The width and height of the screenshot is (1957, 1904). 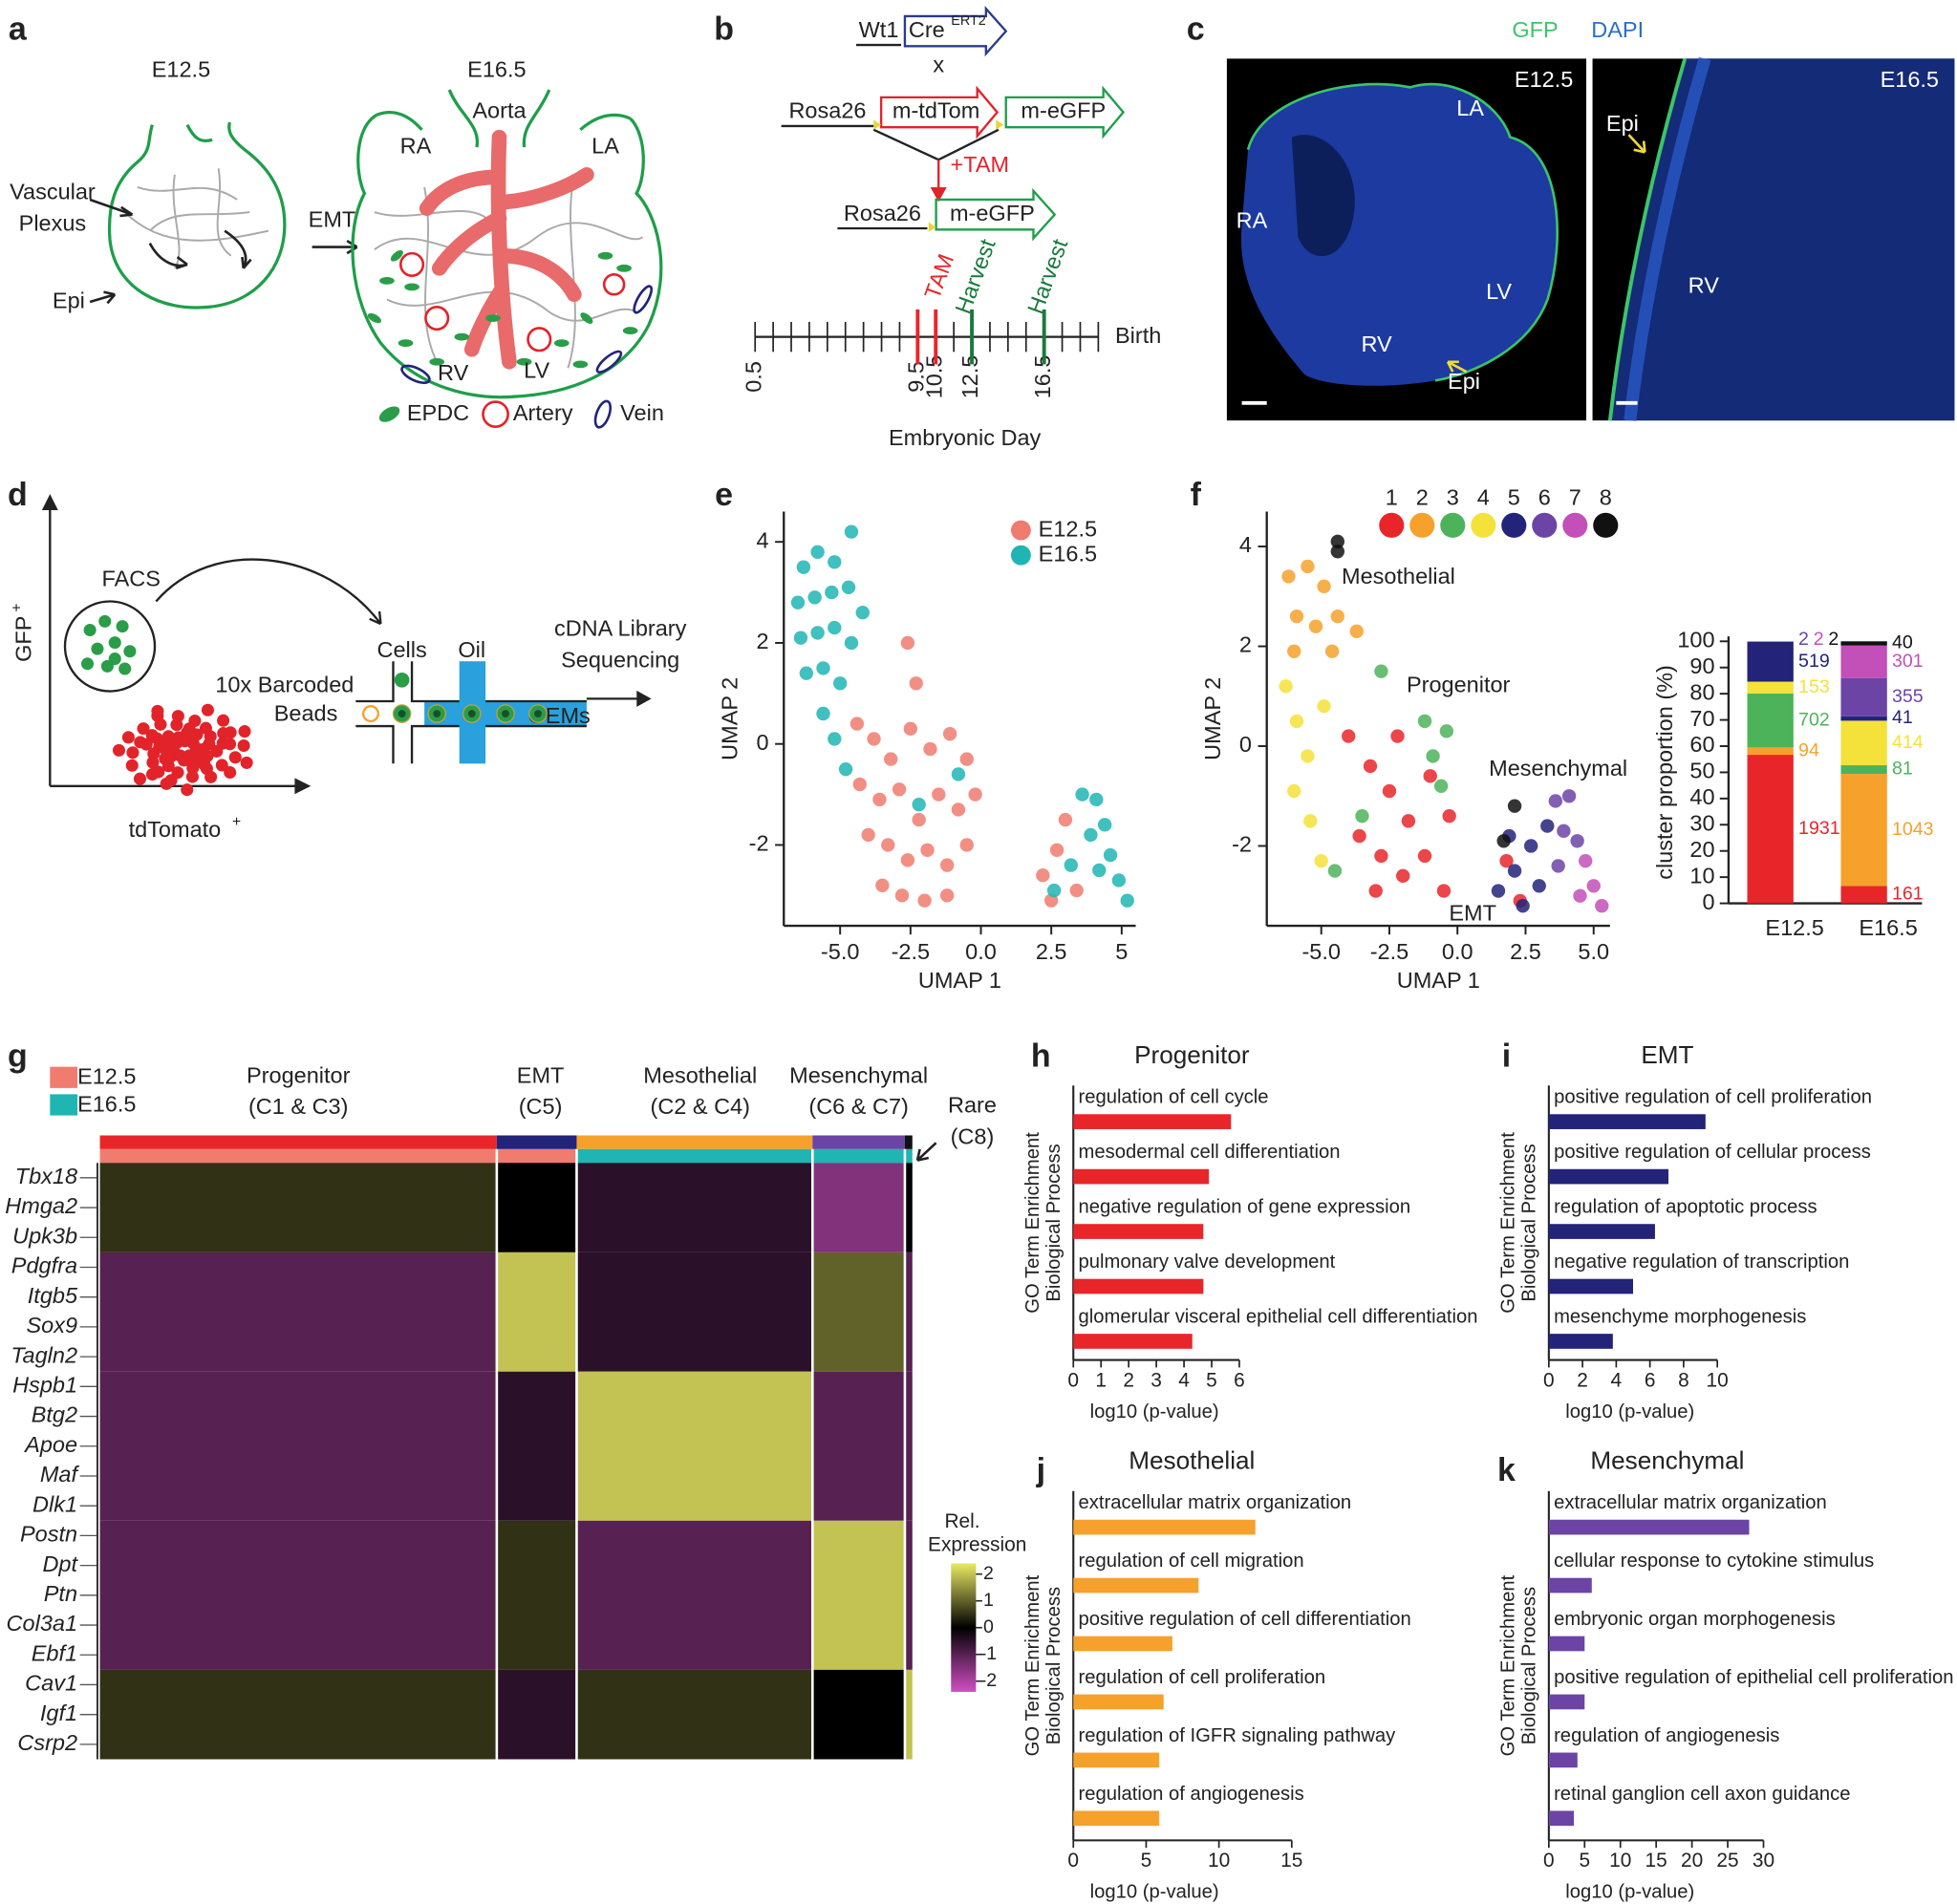 What do you see at coordinates (1702, 797) in the screenshot?
I see `y-tick-label: 40` at bounding box center [1702, 797].